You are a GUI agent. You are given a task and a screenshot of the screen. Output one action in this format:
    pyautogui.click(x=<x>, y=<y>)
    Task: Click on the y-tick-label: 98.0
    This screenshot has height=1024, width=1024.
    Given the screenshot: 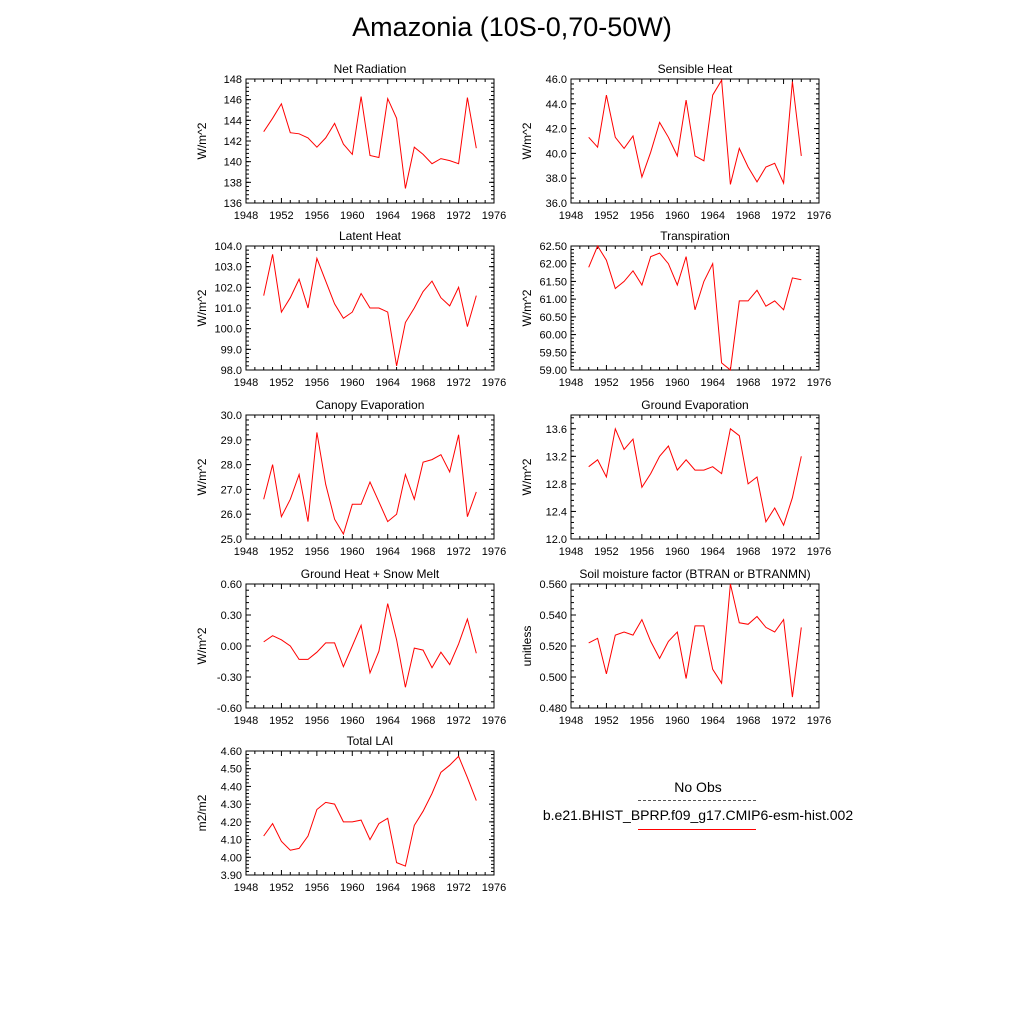 What is the action you would take?
    pyautogui.click(x=231, y=371)
    